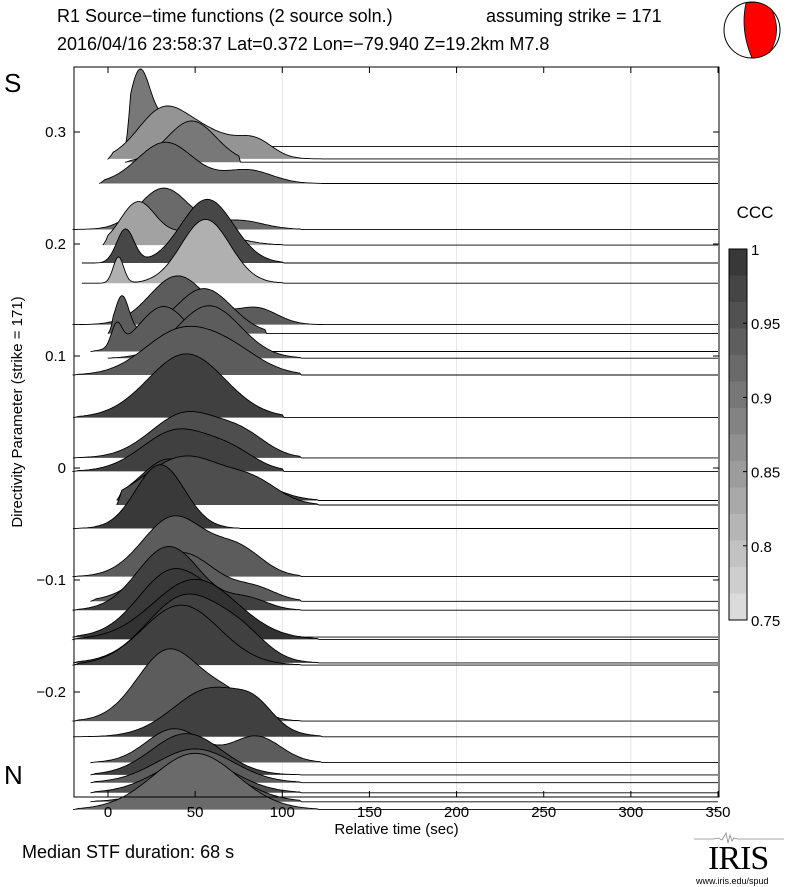 This screenshot has width=792, height=887. Describe the element at coordinates (396, 829) in the screenshot. I see `x-axis-label: Relative time (sec)` at that location.